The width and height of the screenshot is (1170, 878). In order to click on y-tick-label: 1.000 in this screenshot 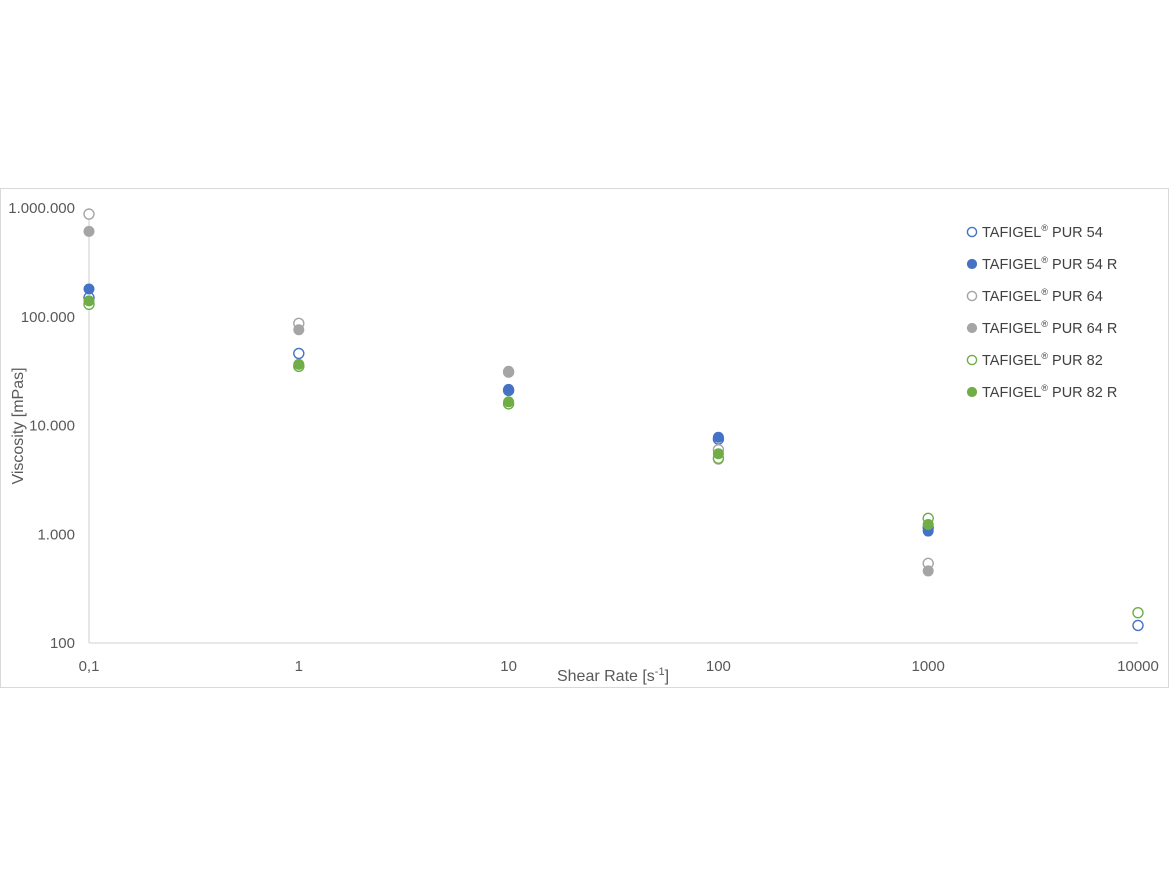, I will do `click(56, 534)`.